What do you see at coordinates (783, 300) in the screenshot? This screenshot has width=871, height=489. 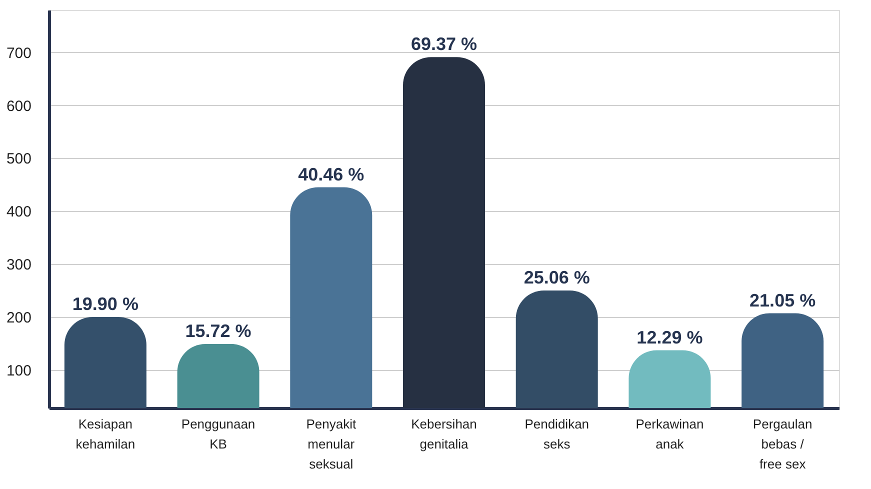 I see `annotation: 21.05 %` at bounding box center [783, 300].